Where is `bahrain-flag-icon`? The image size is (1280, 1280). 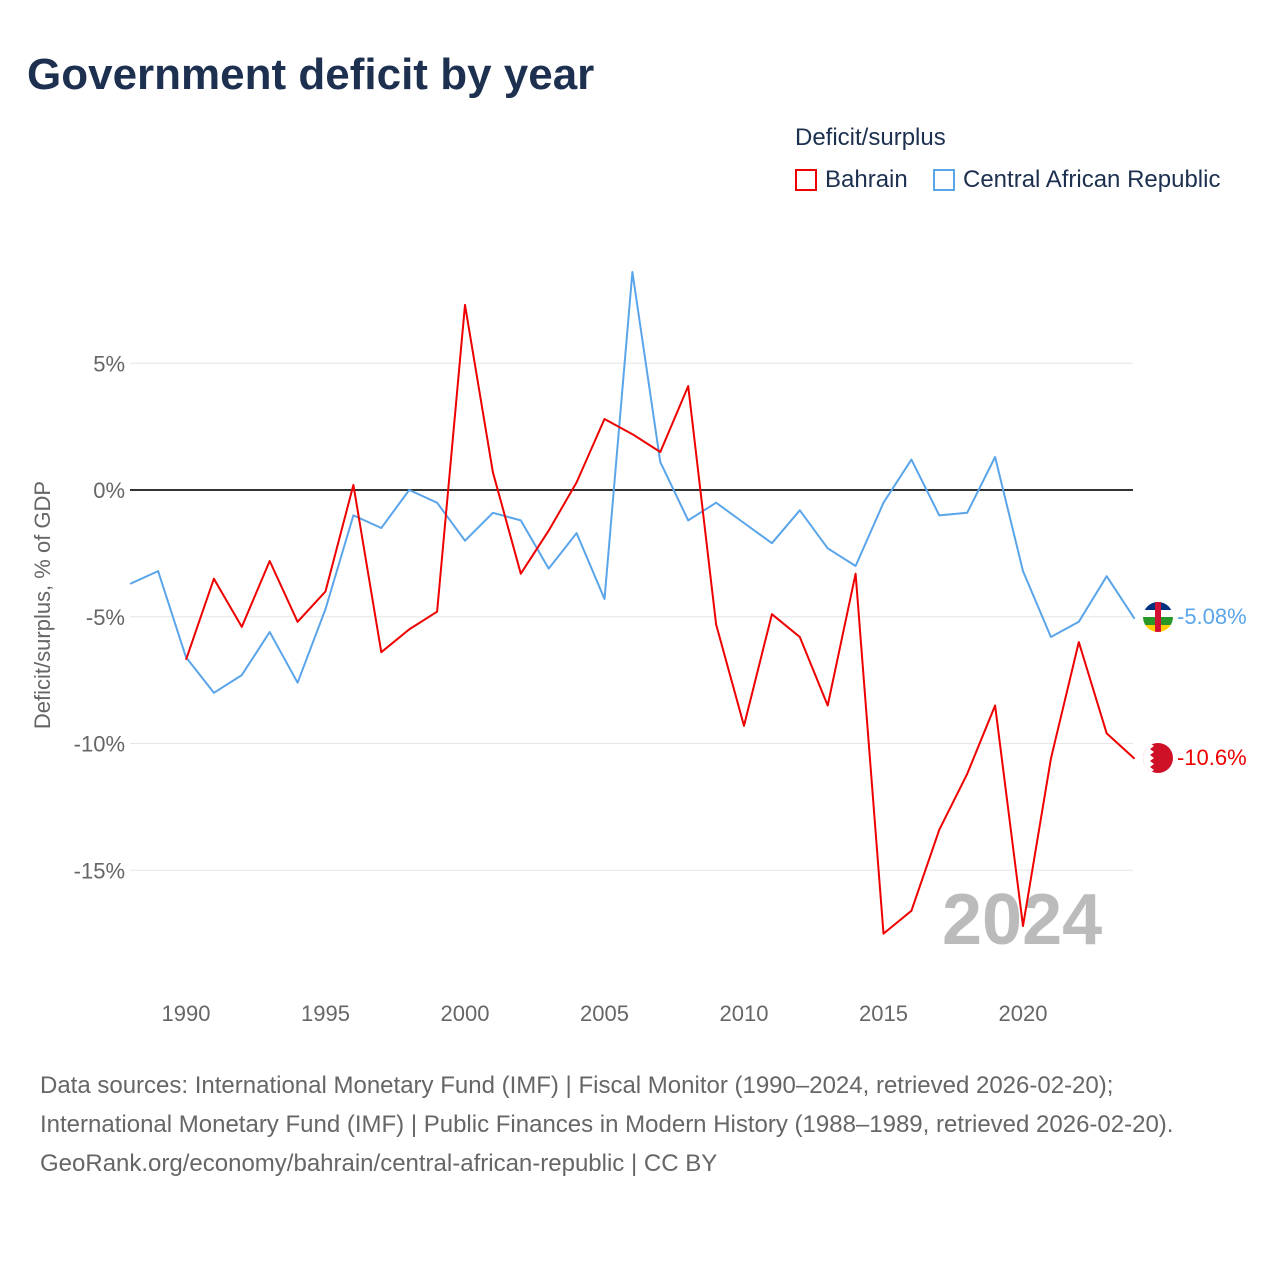
bahrain-flag-icon is located at coordinates (1158, 758).